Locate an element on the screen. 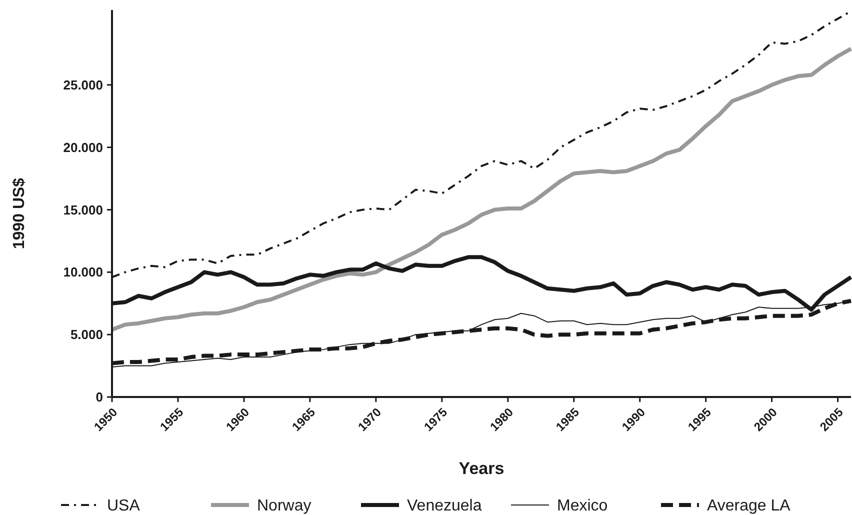  y-tick-label: 5.000 is located at coordinates (86, 334).